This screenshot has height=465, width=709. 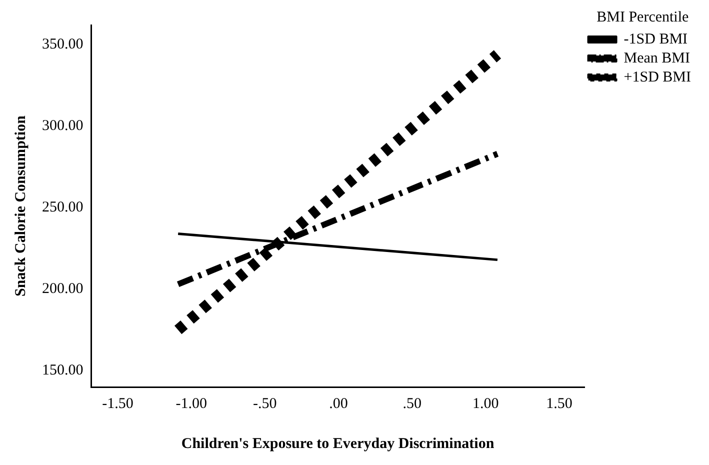 What do you see at coordinates (63, 44) in the screenshot?
I see `y-tick-label: 350.00` at bounding box center [63, 44].